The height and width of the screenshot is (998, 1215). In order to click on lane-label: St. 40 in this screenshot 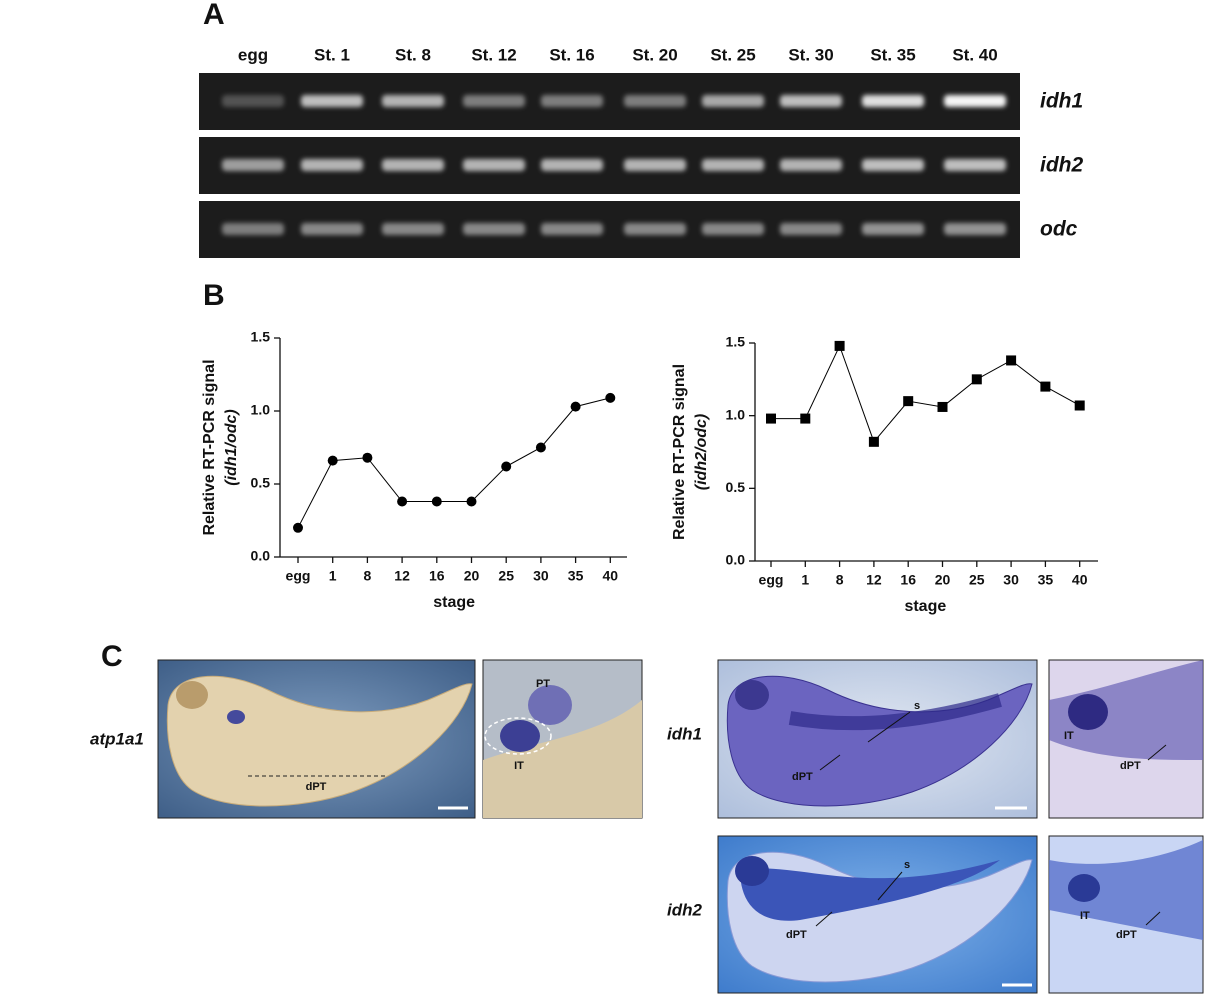, I will do `click(974, 54)`.